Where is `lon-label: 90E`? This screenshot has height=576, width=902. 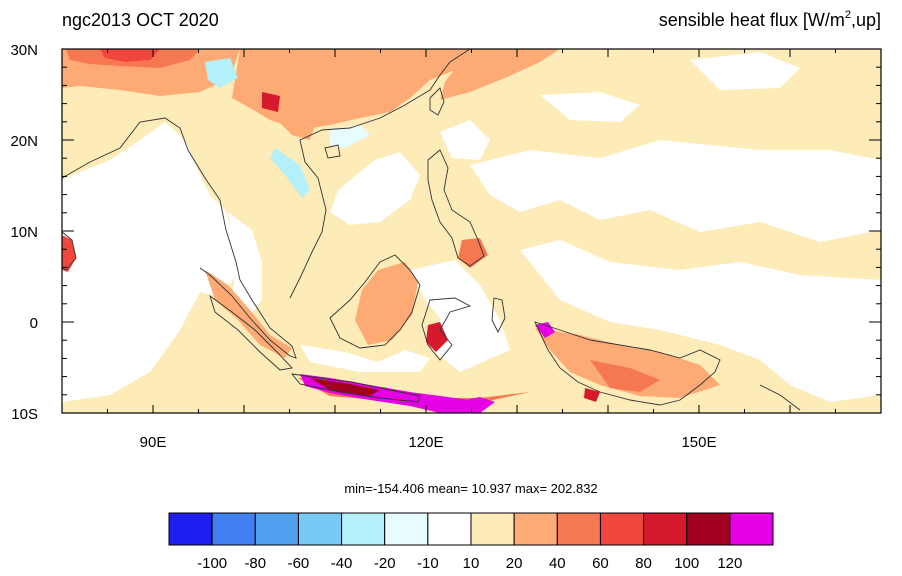
lon-label: 90E is located at coordinates (153, 442).